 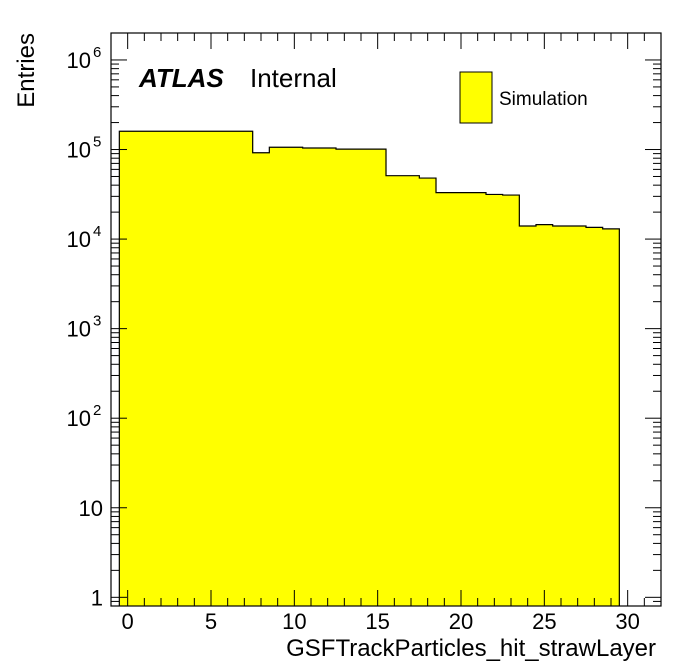 What do you see at coordinates (627, 621) in the screenshot?
I see `x-tick-label: 30` at bounding box center [627, 621].